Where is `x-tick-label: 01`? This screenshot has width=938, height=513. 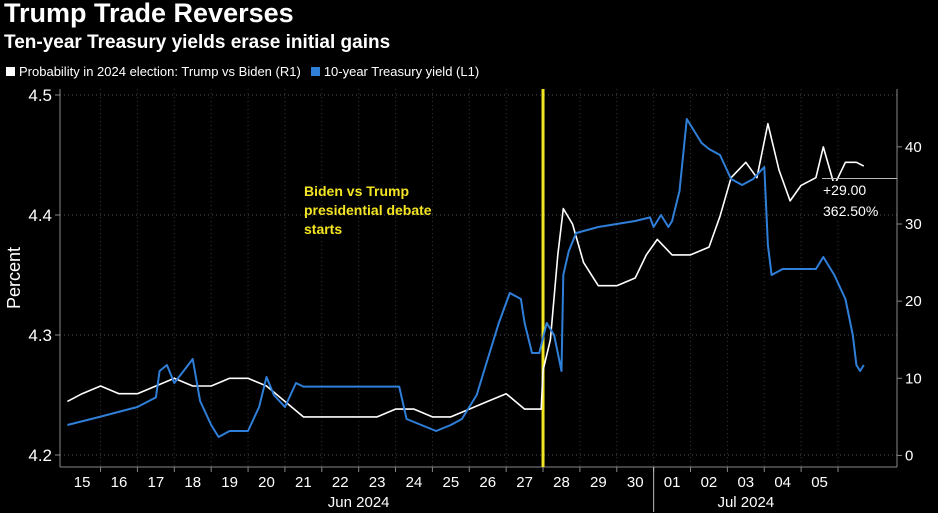
x-tick-label: 01 is located at coordinates (672, 482).